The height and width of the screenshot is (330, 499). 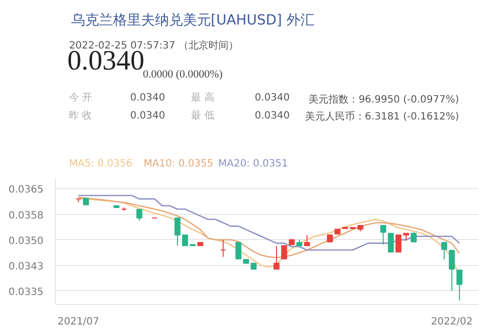 What do you see at coordinates (79, 322) in the screenshot?
I see `x-tick-label: 2021/07` at bounding box center [79, 322].